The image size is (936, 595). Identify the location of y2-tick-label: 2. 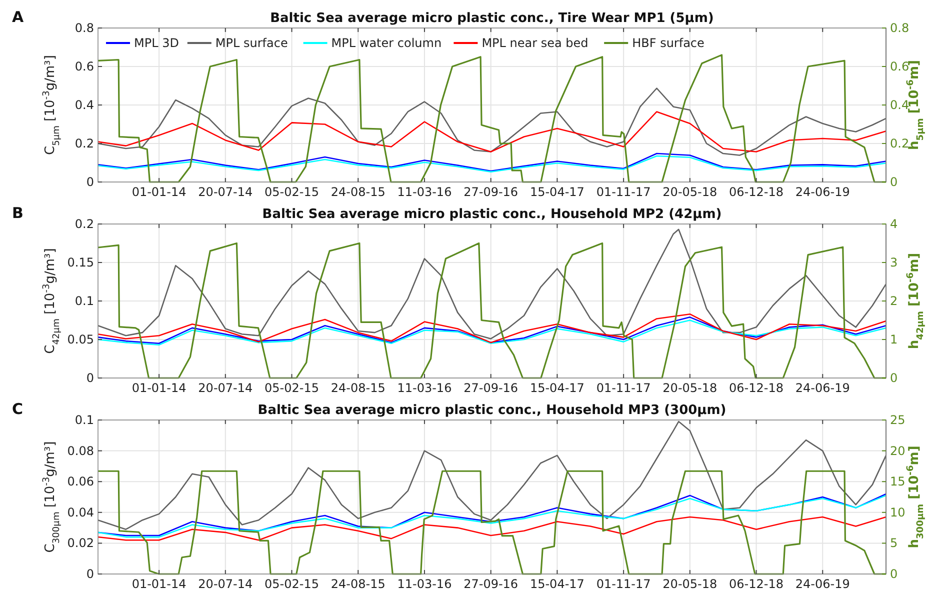
(894, 301).